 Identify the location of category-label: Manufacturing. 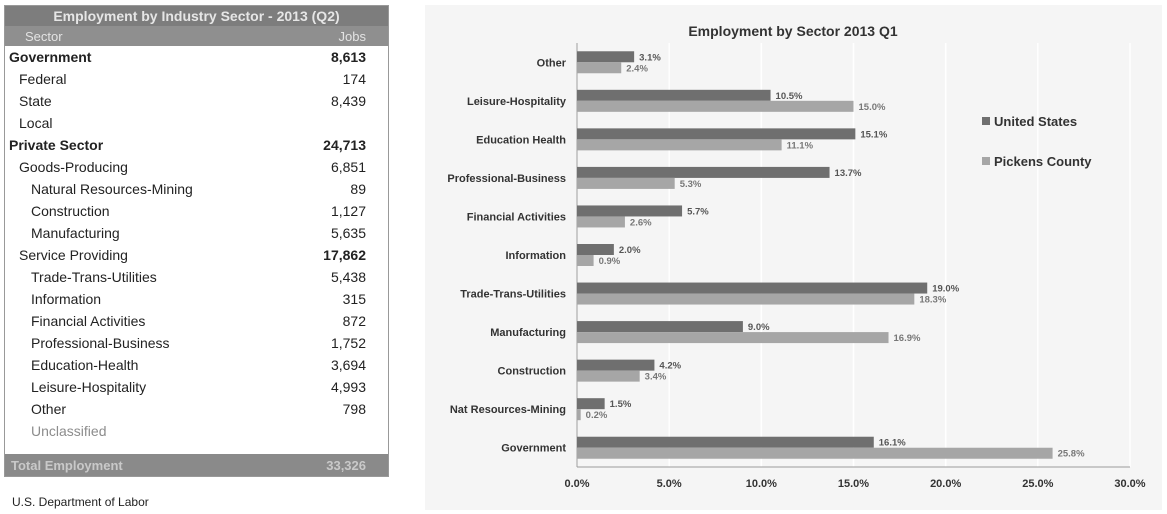
(528, 333).